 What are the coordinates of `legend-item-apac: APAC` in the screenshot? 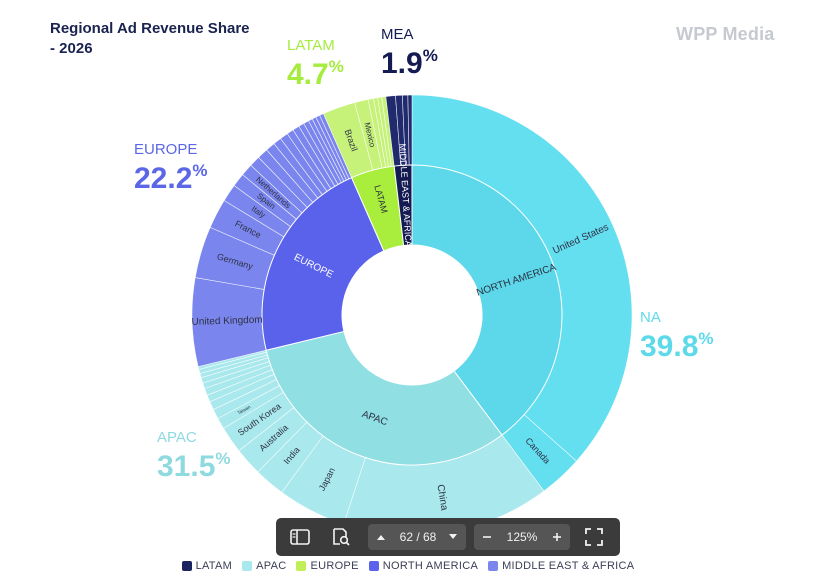 It's located at (264, 566).